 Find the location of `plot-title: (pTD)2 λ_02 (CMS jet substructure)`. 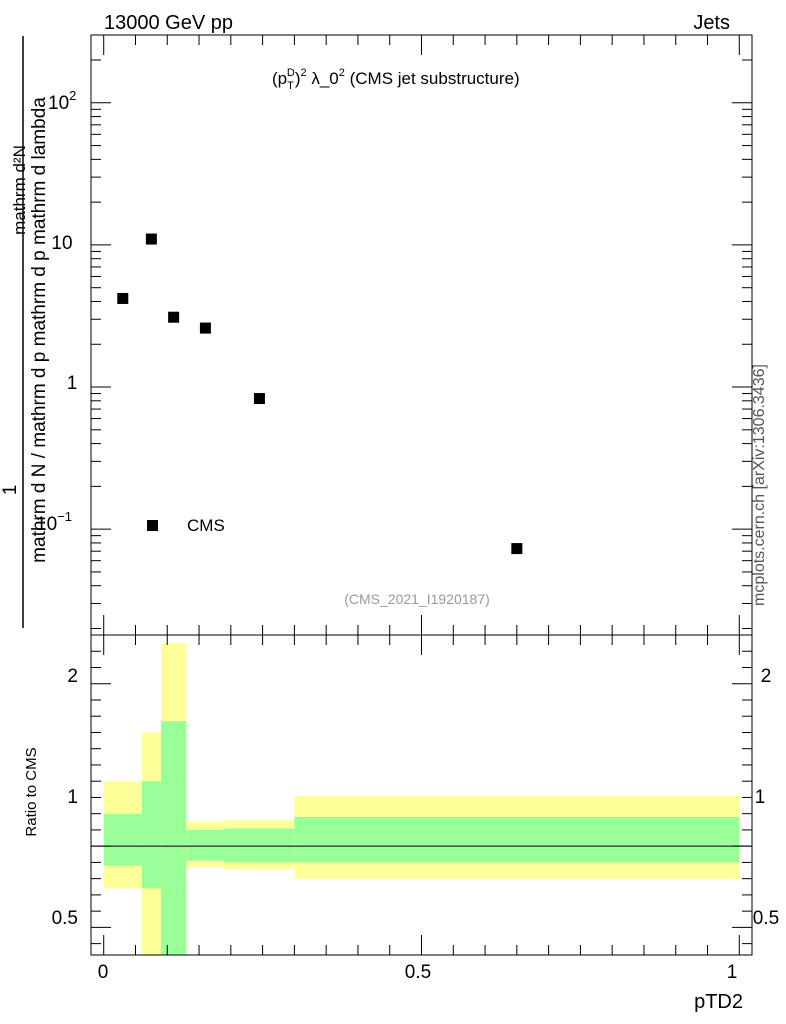

plot-title: (pTD)2 λ_02 (CMS jet substructure) is located at coordinates (396, 79).